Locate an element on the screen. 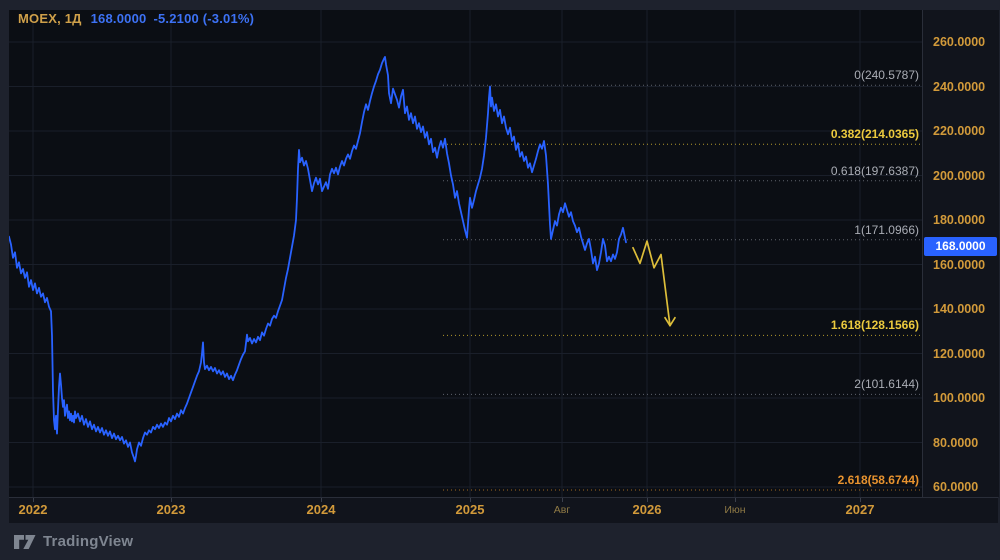  time-axis: 2022 2023 2024 2025 Авг 2026 Июн 2027 is located at coordinates (503, 510).